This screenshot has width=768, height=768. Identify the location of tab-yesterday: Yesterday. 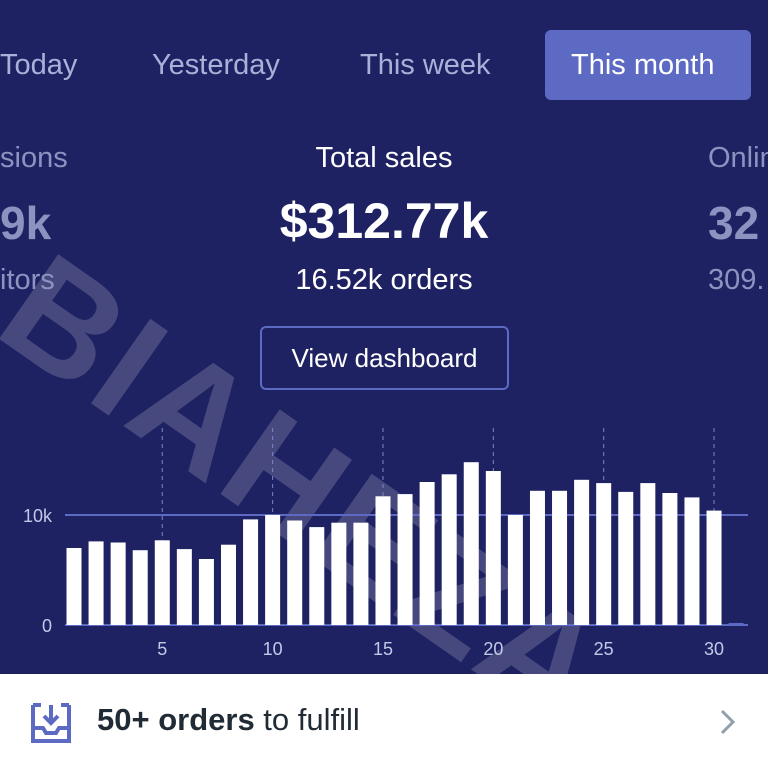
(216, 65).